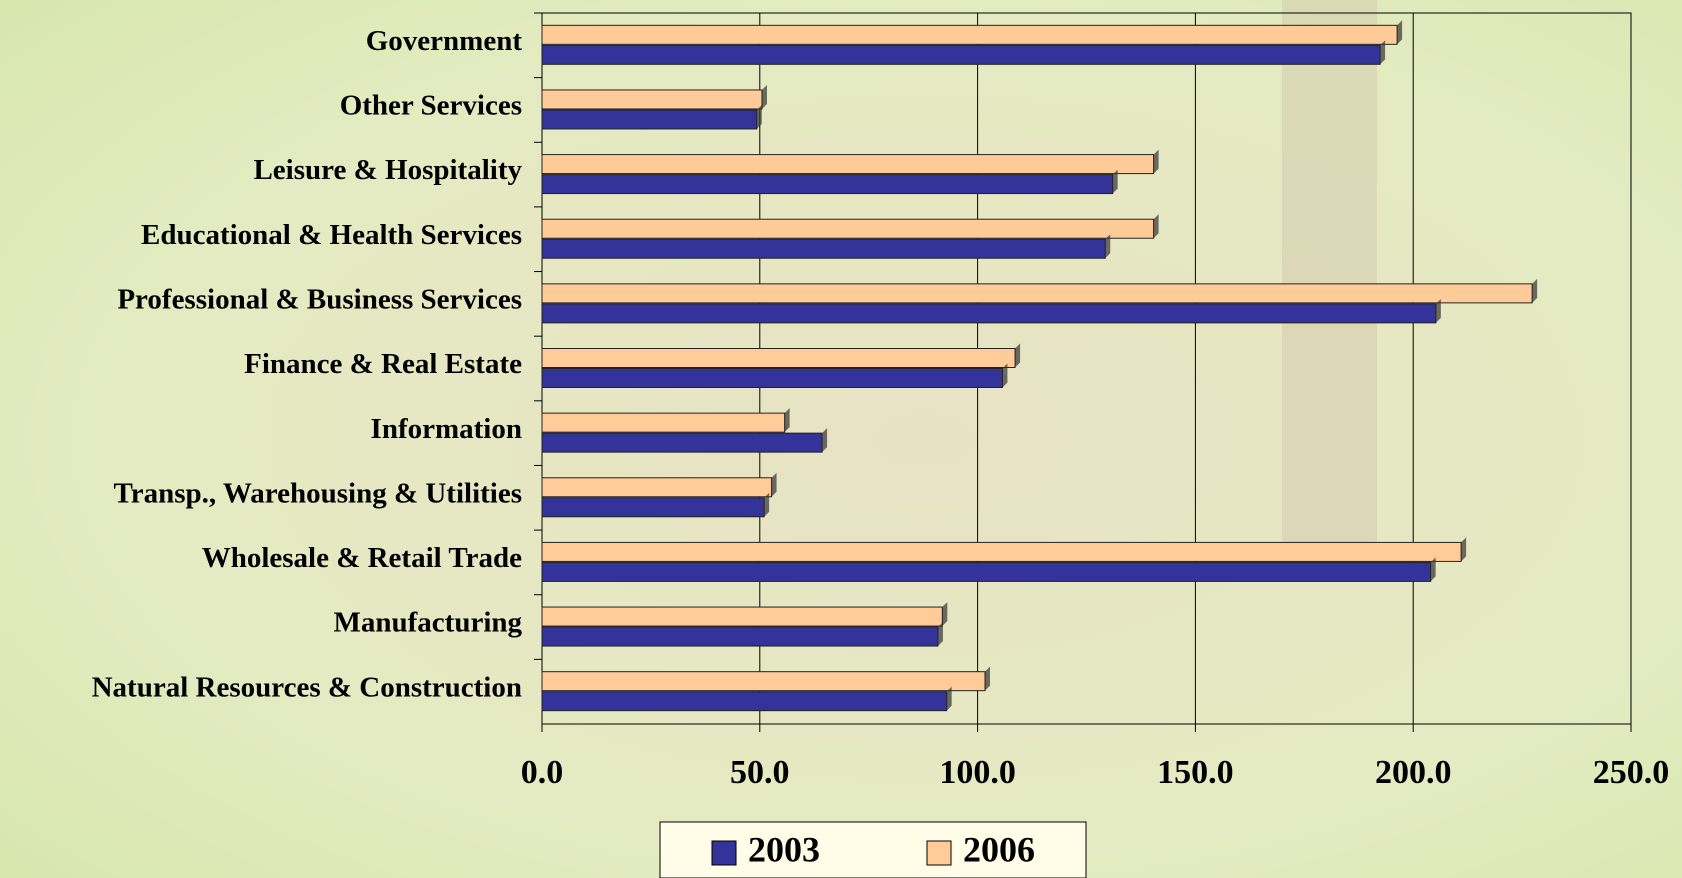 The height and width of the screenshot is (878, 1682). Describe the element at coordinates (444, 41) in the screenshot. I see `y-tick-label: Government` at that location.